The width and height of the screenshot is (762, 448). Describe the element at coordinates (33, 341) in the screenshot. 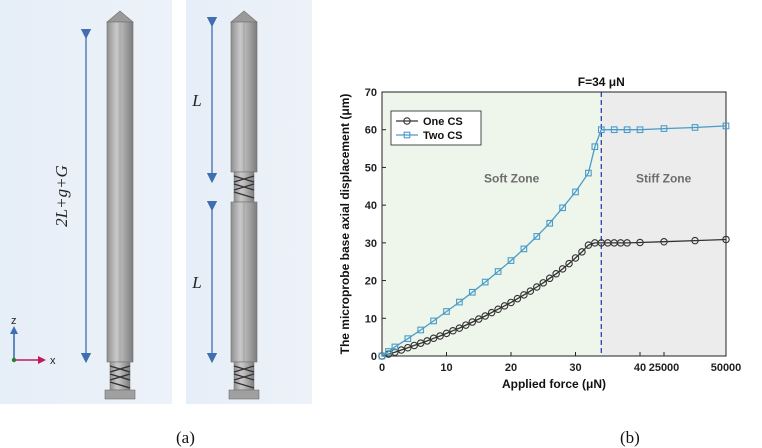

I see `axis-triad: z x` at that location.